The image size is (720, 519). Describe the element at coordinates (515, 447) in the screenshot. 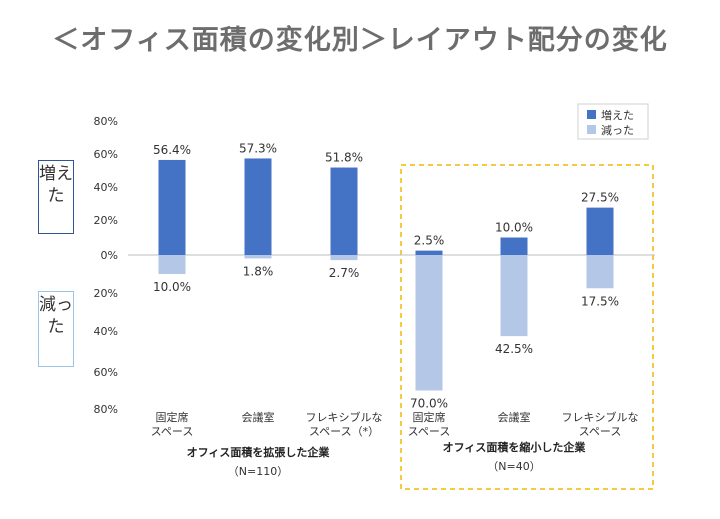

I see `group-label: オフィス面積を縮小した企業` at that location.